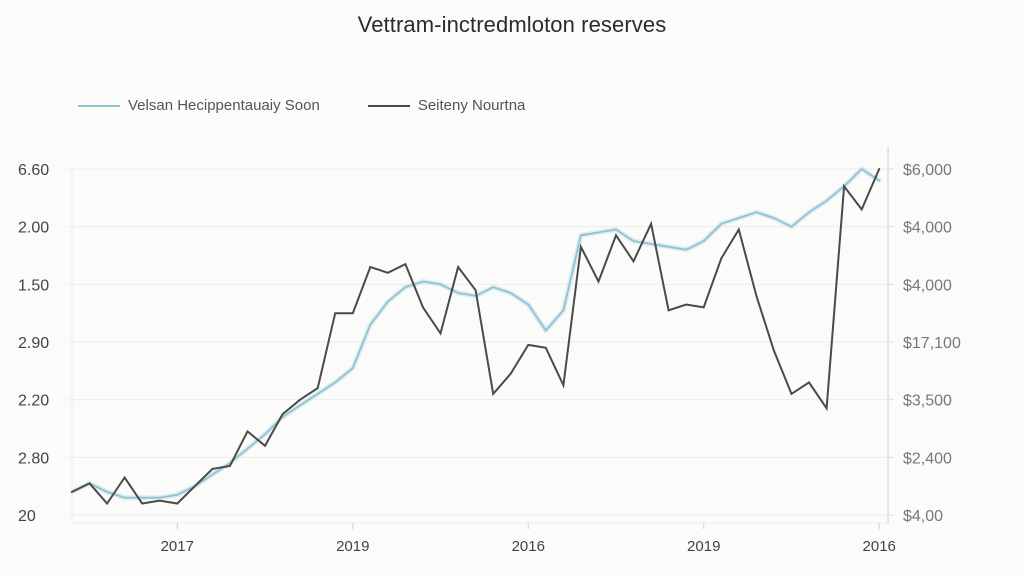 The height and width of the screenshot is (576, 1024). I want to click on x-axis-ticks: 2017 2019 2016 2019 2016, so click(528, 539).